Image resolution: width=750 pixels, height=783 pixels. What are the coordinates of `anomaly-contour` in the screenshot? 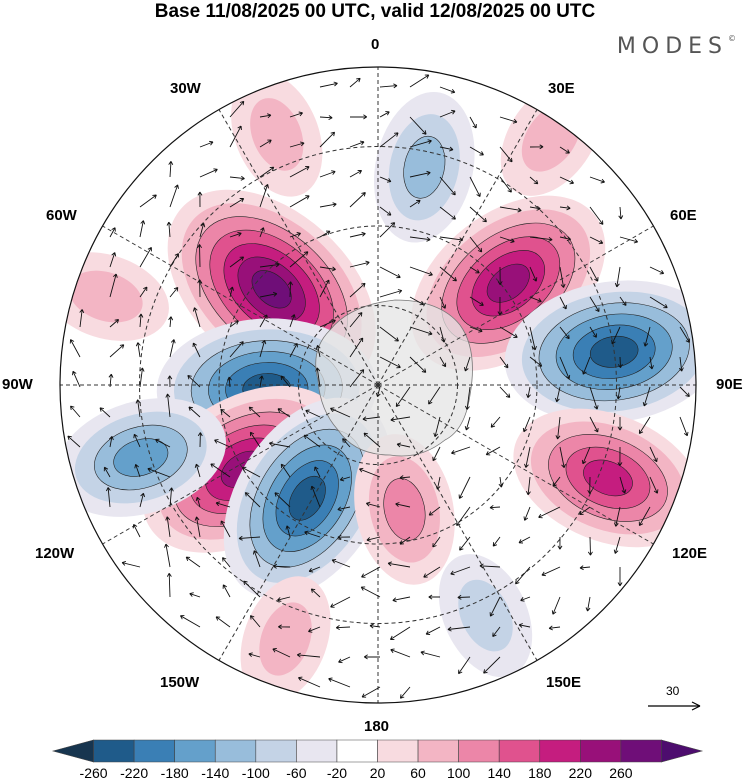 It's located at (508, 283).